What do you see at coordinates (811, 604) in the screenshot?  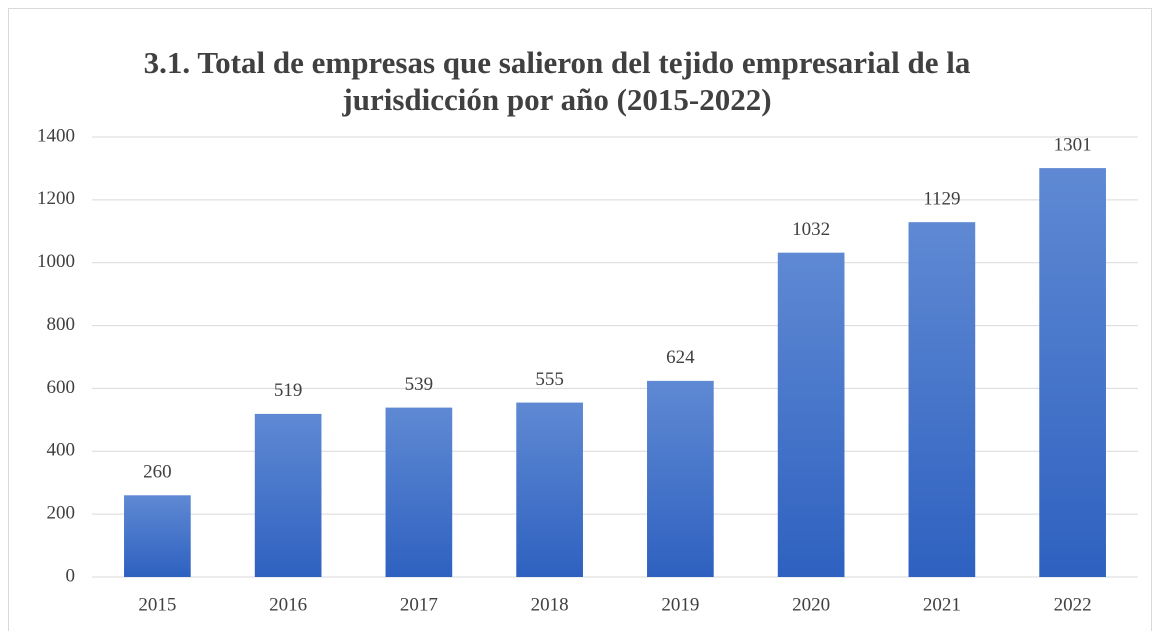 I see `x-tick-label: 2020` at bounding box center [811, 604].